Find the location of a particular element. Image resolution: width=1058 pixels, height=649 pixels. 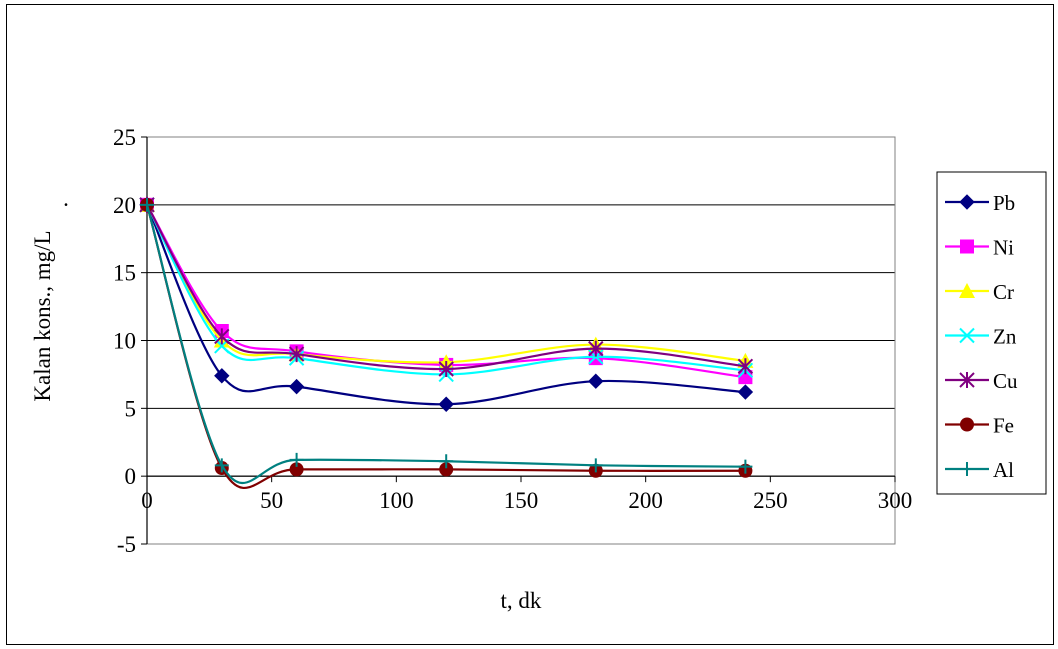

x-tick-label: 300 is located at coordinates (895, 500).